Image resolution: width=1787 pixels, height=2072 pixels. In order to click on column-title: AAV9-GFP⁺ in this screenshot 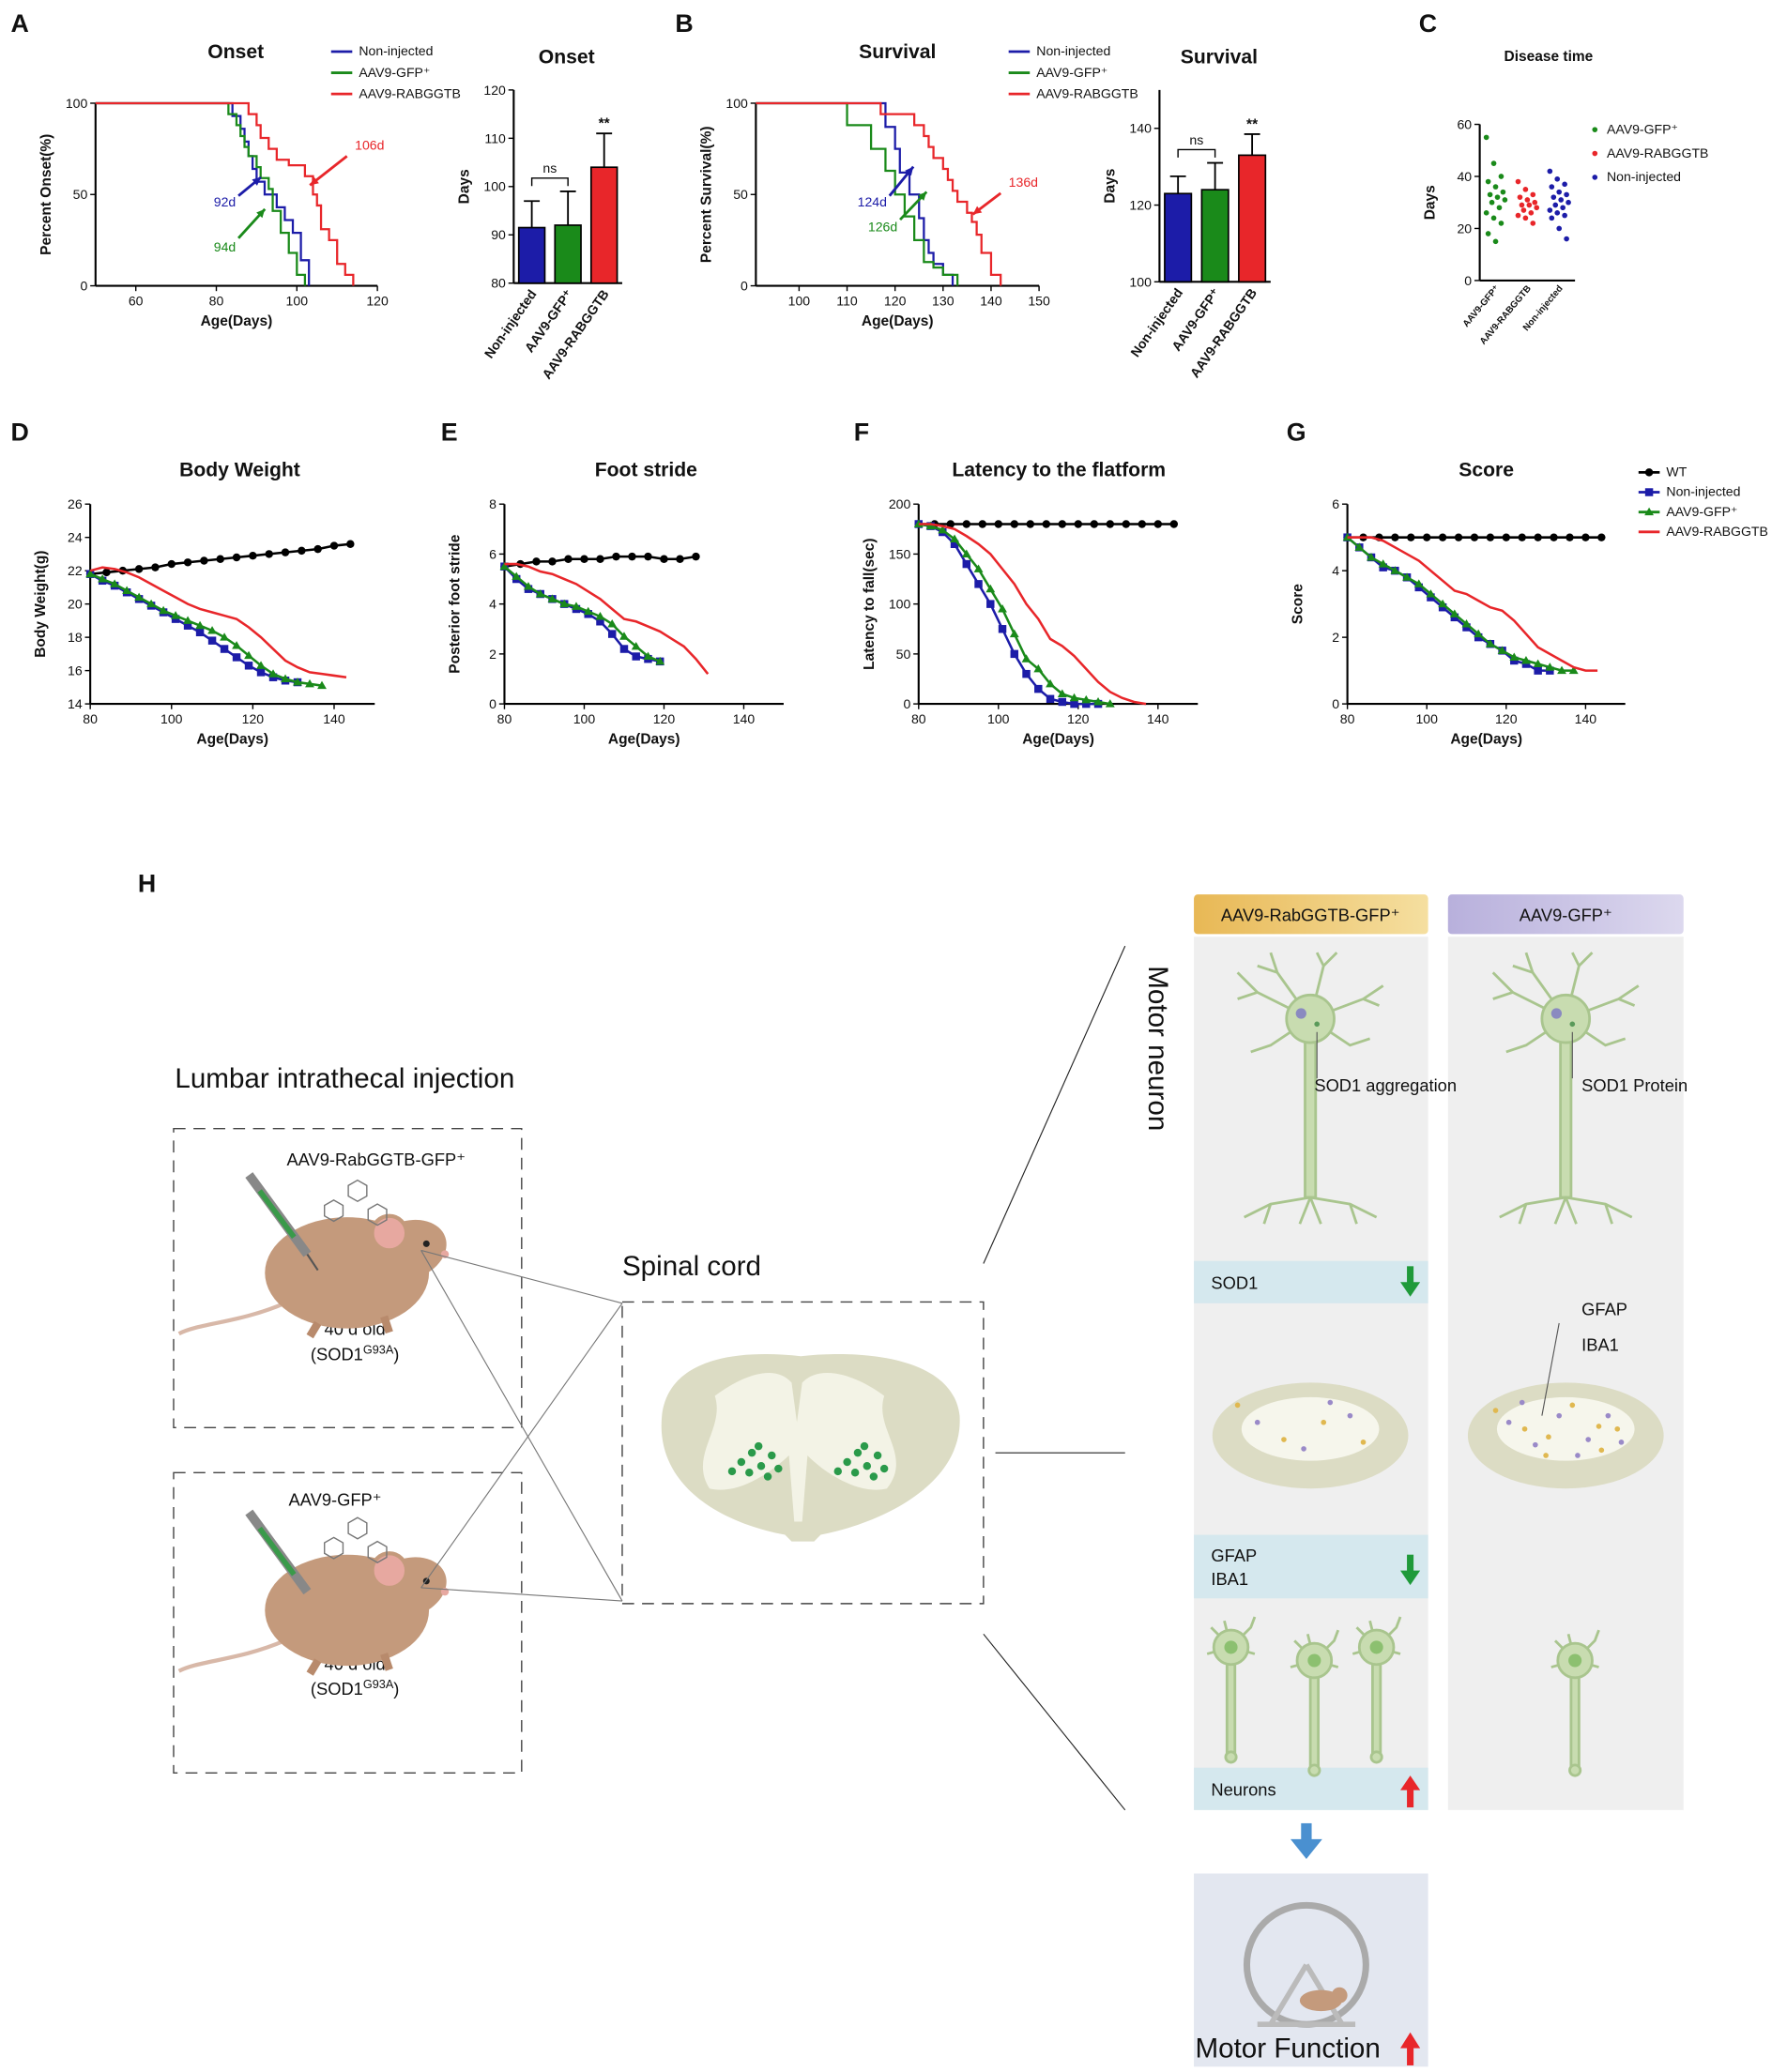, I will do `click(1566, 914)`.